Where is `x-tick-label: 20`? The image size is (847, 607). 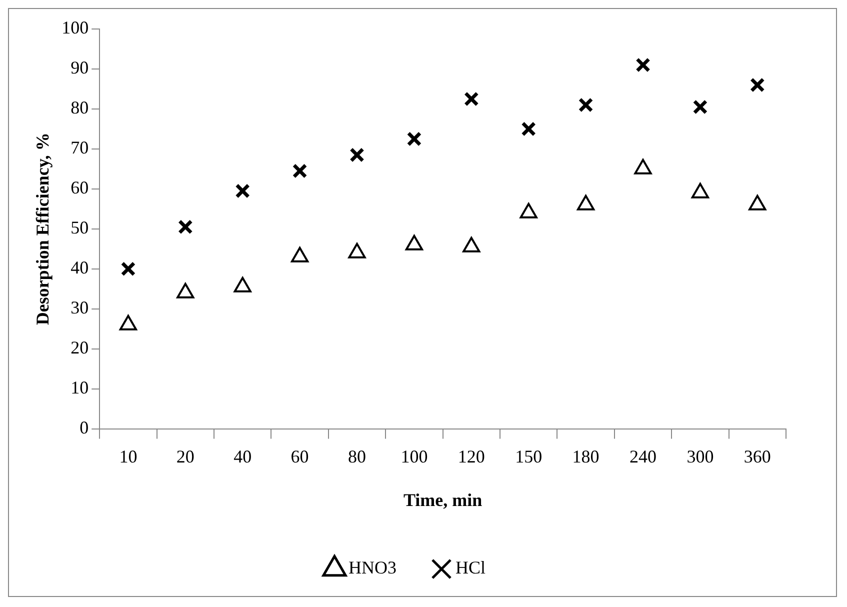 x-tick-label: 20 is located at coordinates (185, 456).